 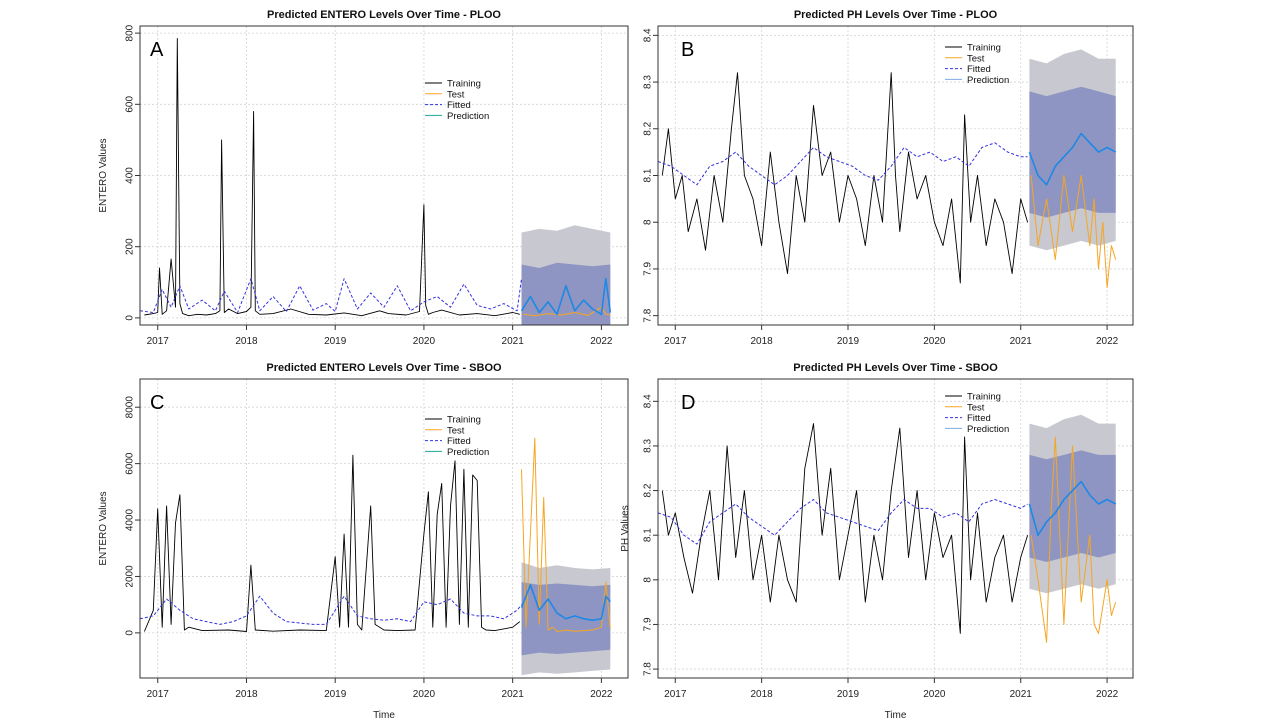 I want to click on y-tick-label: 2000, so click(x=130, y=576).